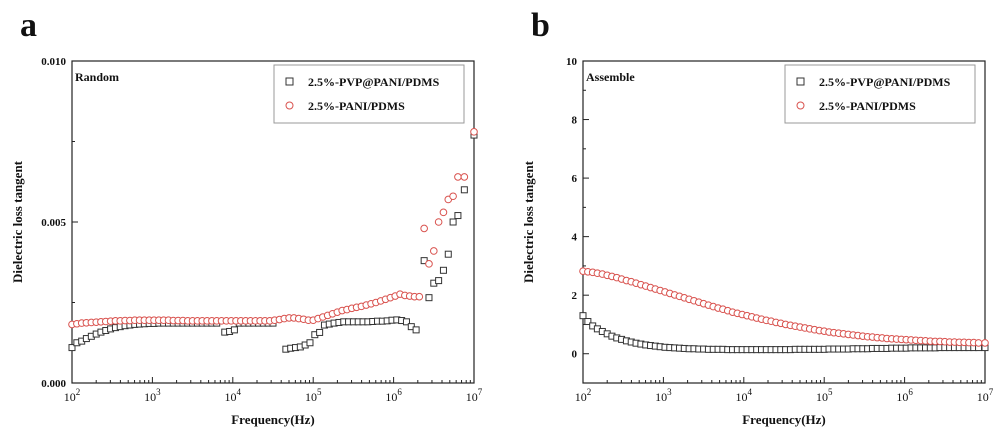  What do you see at coordinates (610, 77) in the screenshot?
I see `plot-title: Assemble` at bounding box center [610, 77].